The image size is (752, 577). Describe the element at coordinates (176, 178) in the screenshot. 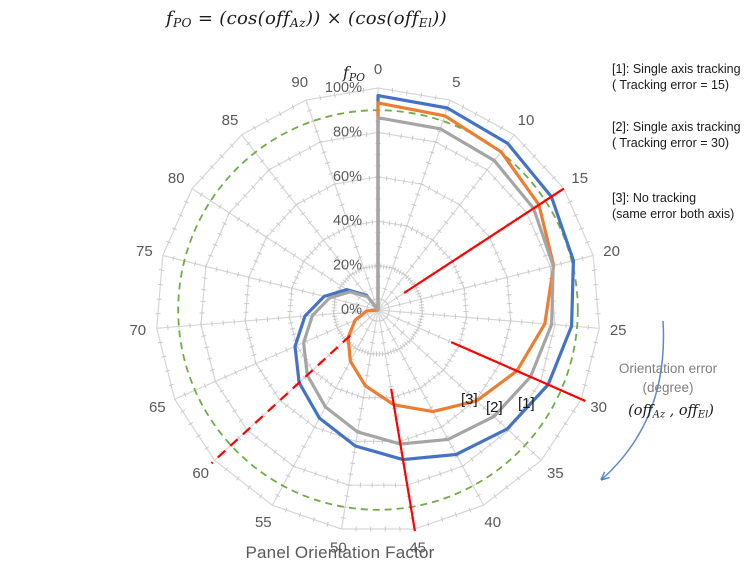

I see `category-label-80: 80` at that location.